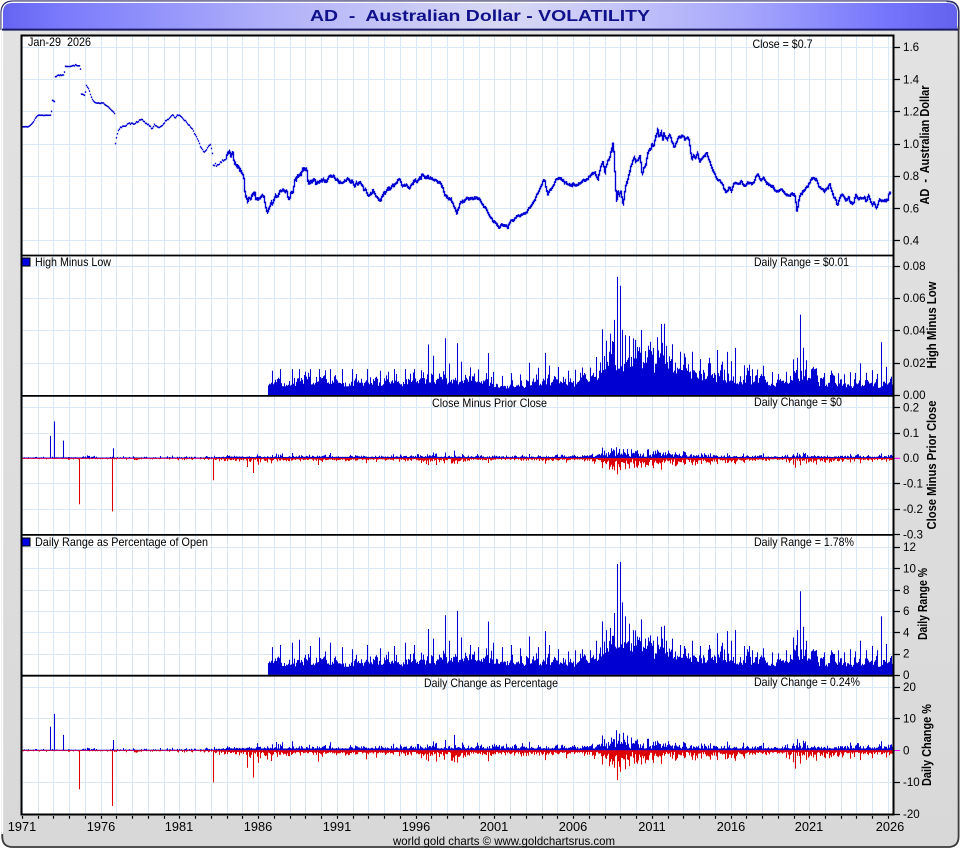 This screenshot has width=960, height=850. Describe the element at coordinates (906, 654) in the screenshot. I see `svg-text: 2` at that location.